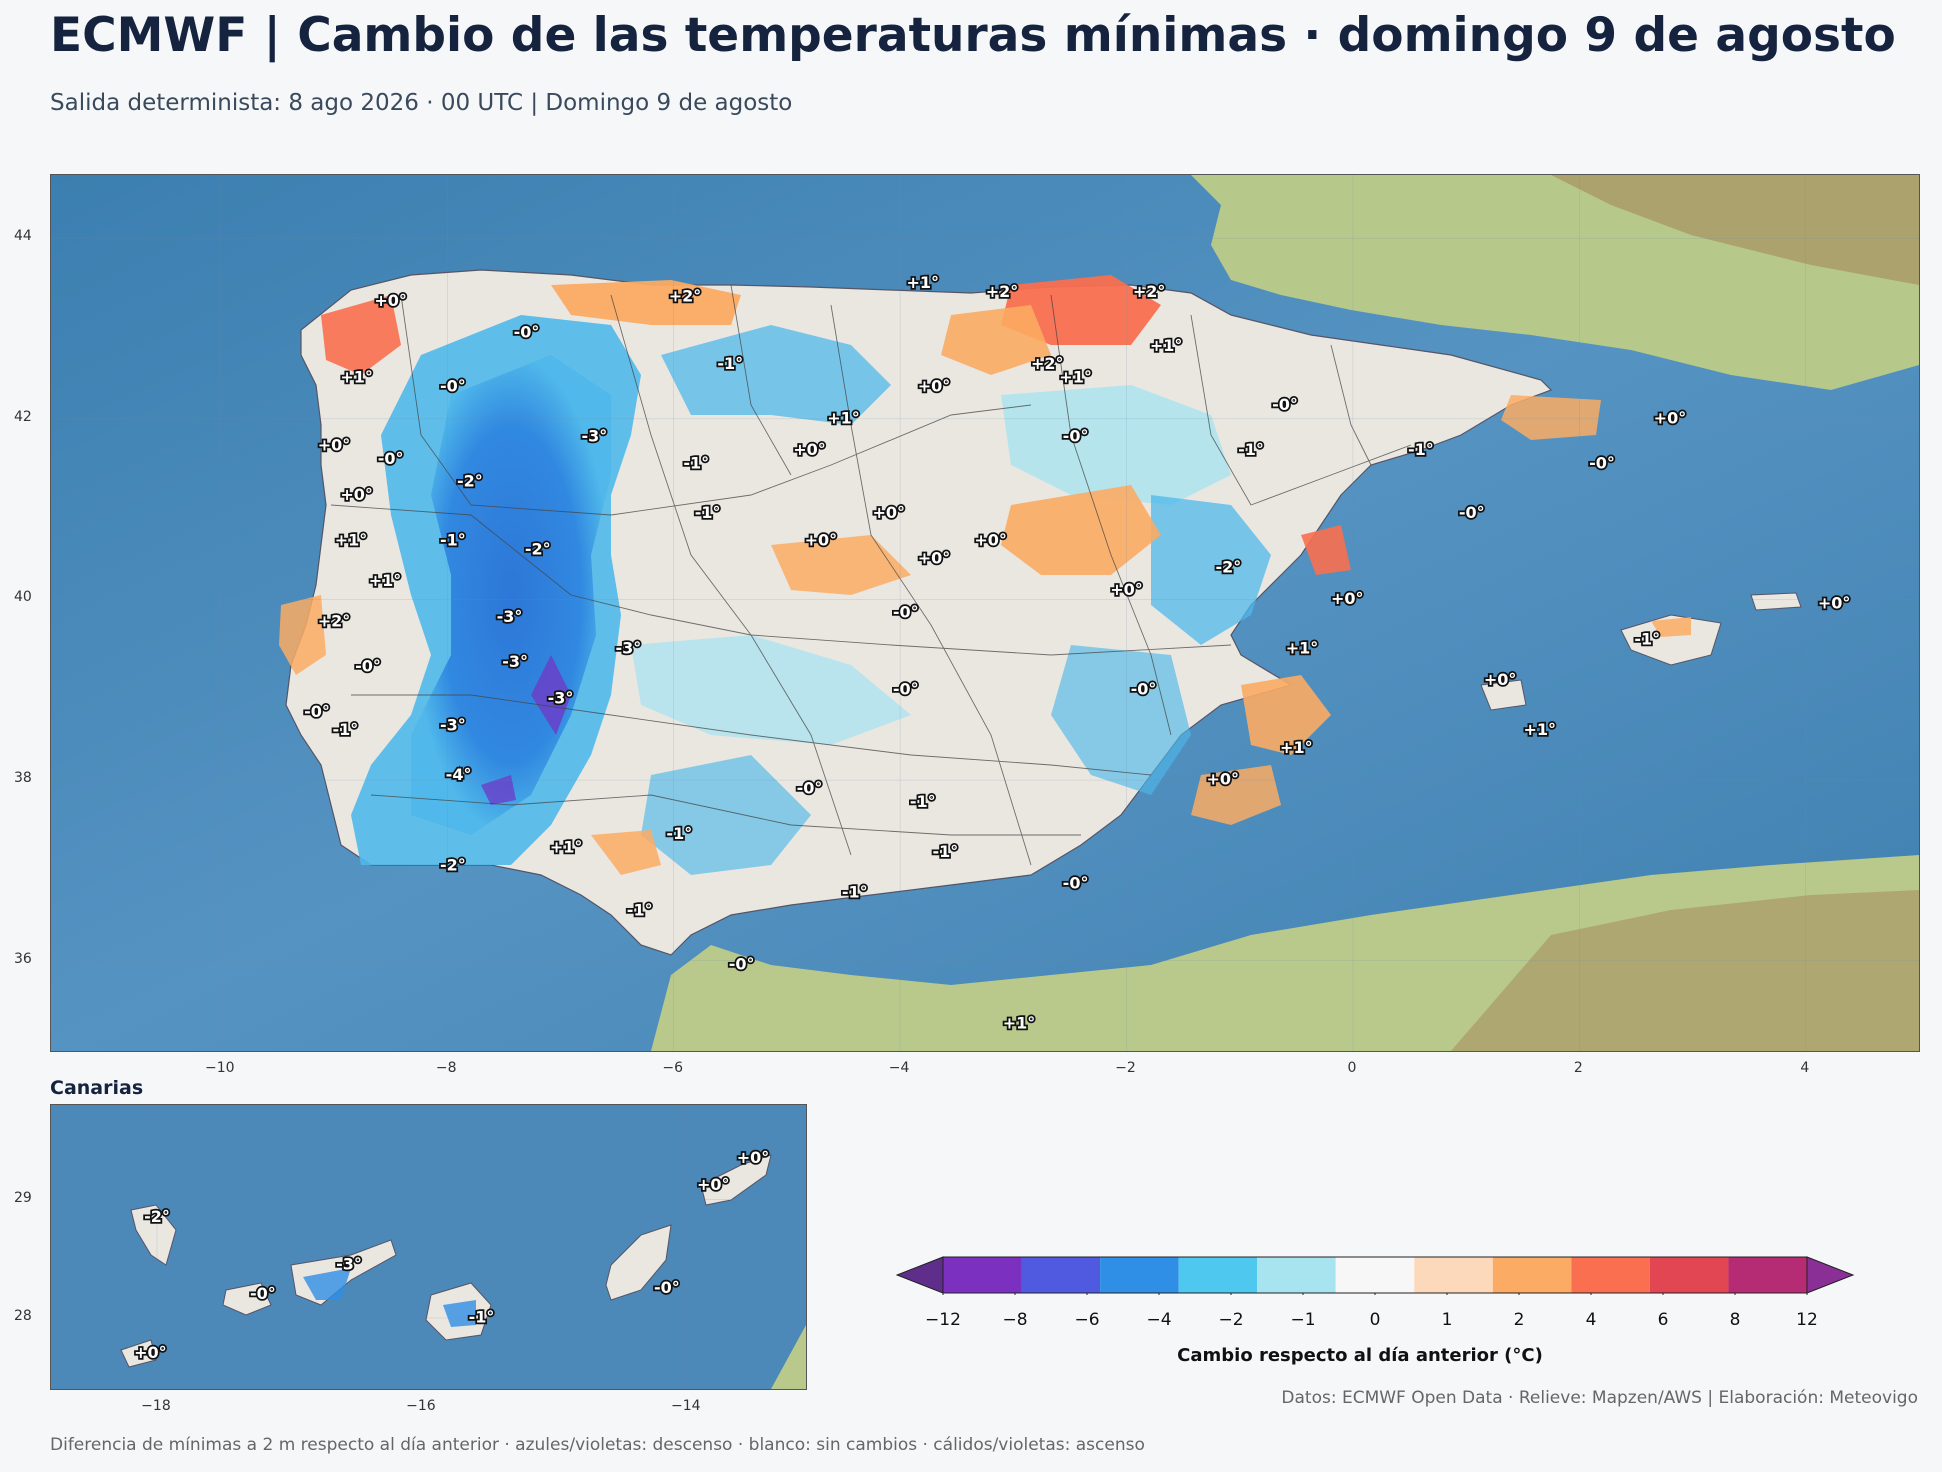  I want to click on island-la-gomera, so click(247, 1299).